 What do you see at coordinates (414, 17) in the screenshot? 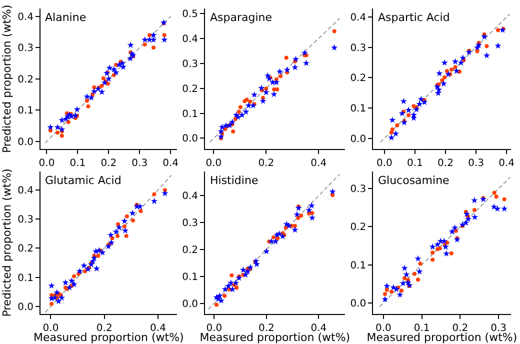
I see `chart-title: Aspartic Acid` at bounding box center [414, 17].